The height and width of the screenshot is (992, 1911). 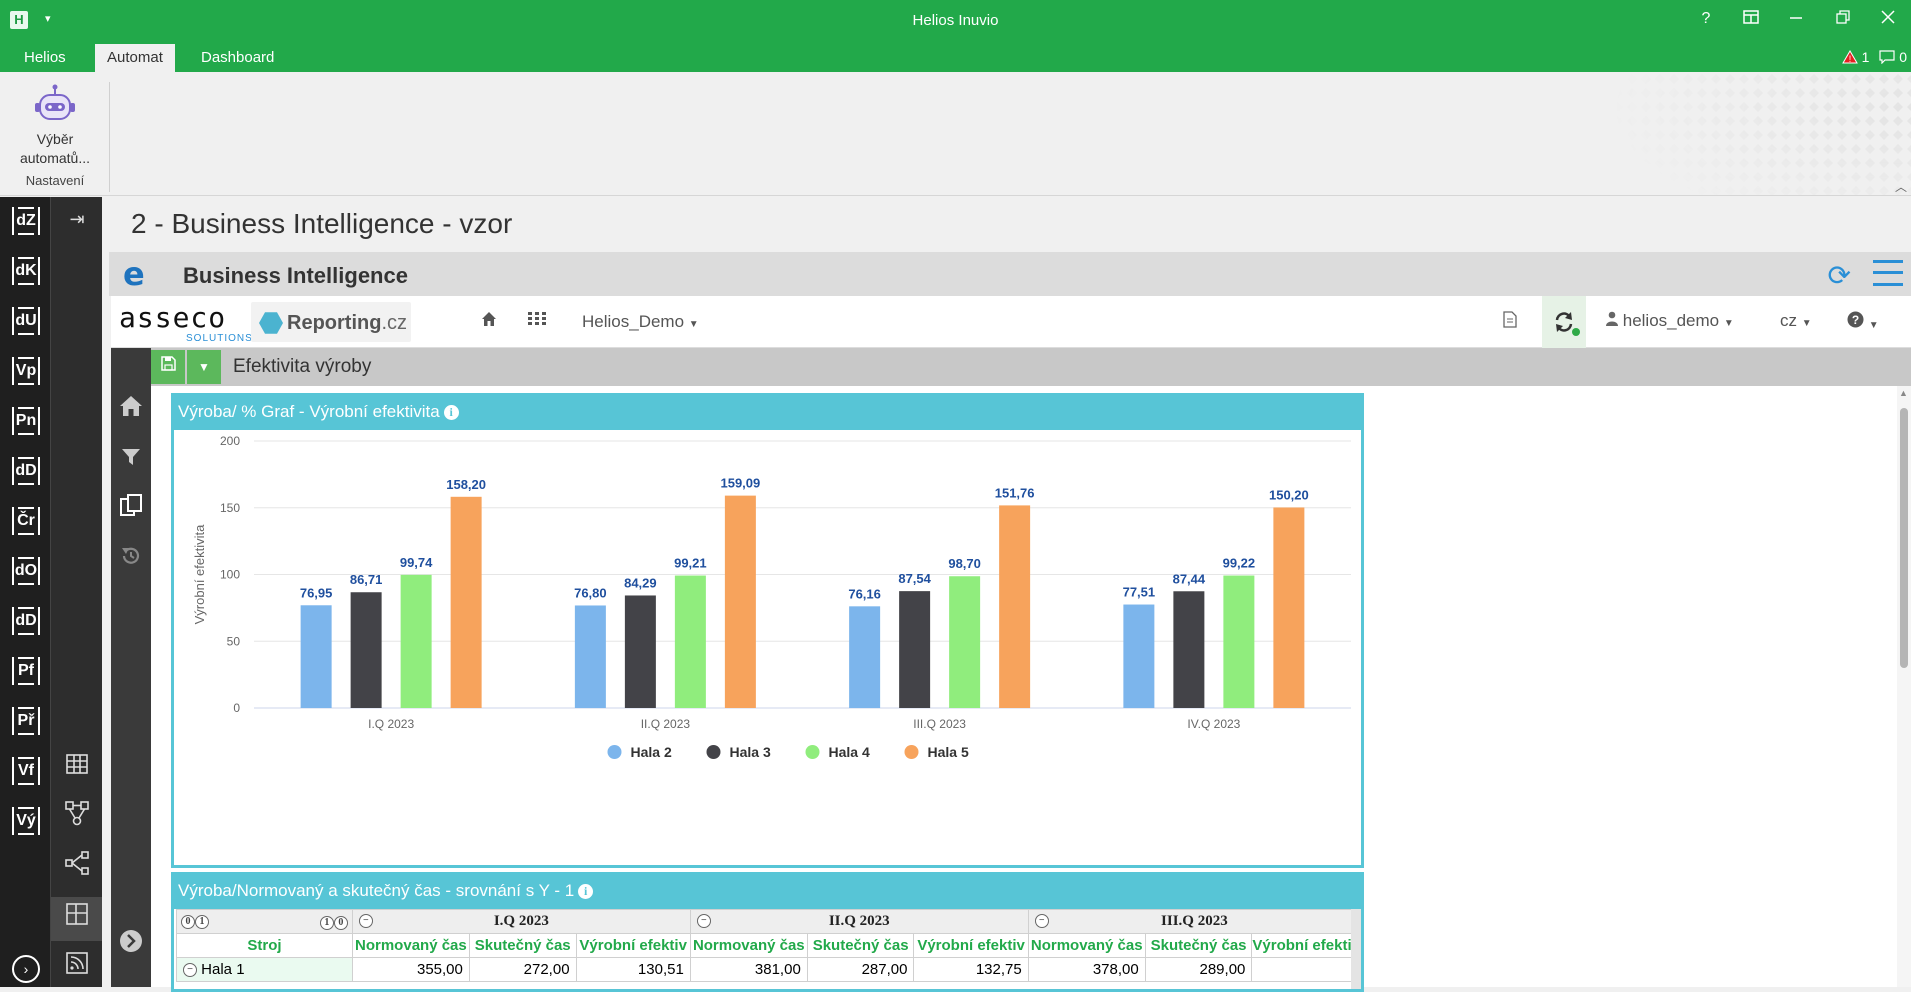 What do you see at coordinates (394, 323) in the screenshot?
I see `reporting-logo-suffix: .cz` at bounding box center [394, 323].